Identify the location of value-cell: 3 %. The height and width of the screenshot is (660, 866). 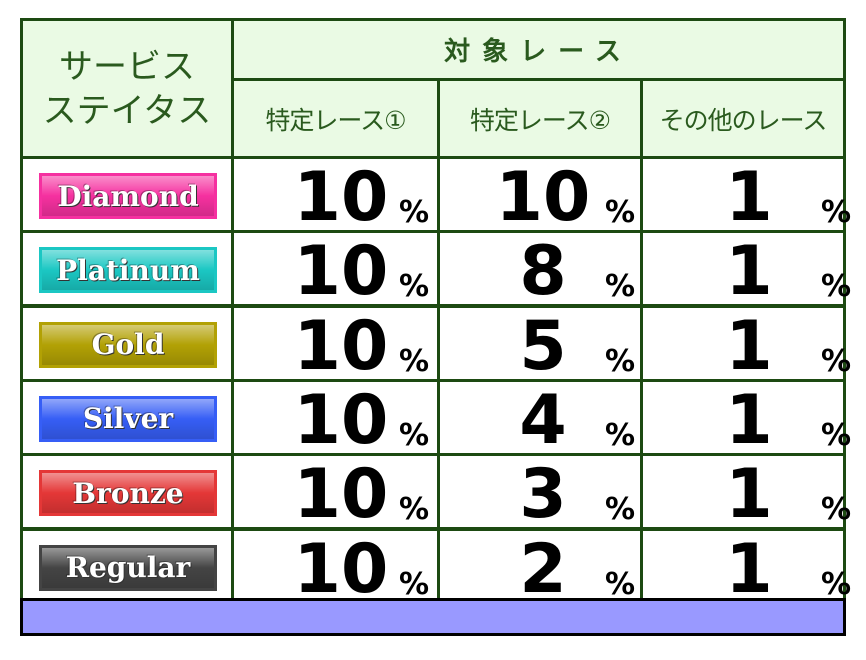
(540, 494).